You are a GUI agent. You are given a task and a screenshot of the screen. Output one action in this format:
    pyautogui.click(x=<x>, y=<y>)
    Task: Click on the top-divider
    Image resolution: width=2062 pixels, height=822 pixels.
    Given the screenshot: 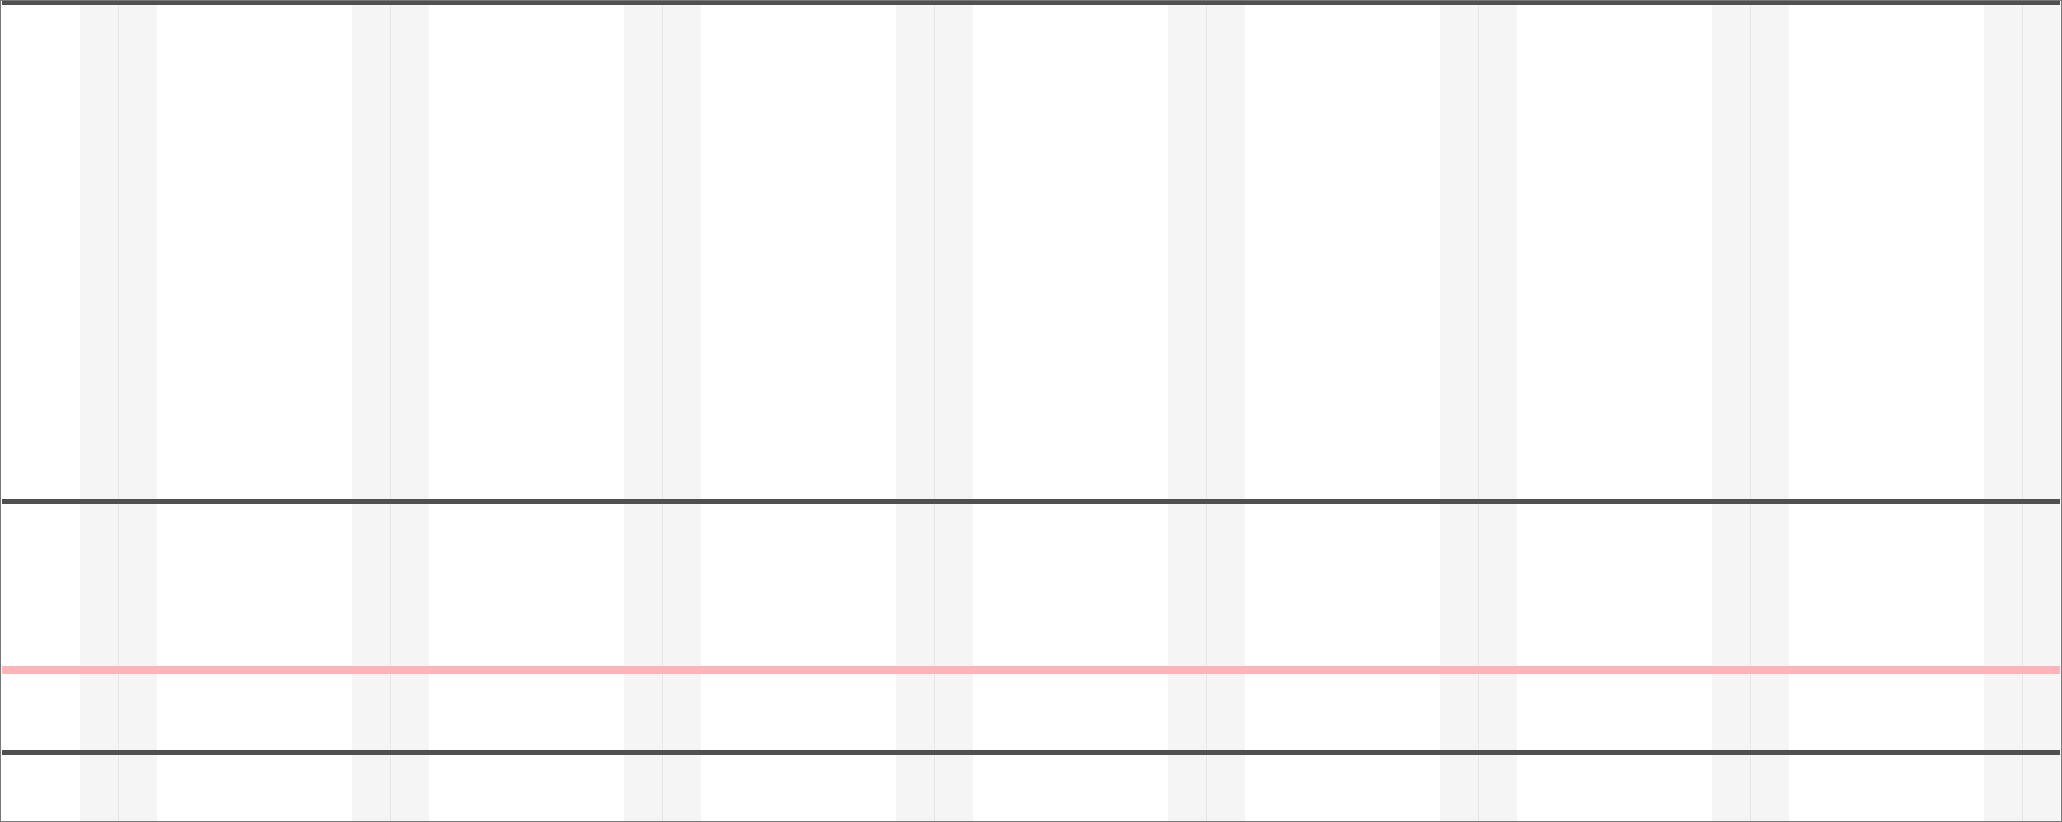 What is the action you would take?
    pyautogui.click(x=1031, y=2)
    